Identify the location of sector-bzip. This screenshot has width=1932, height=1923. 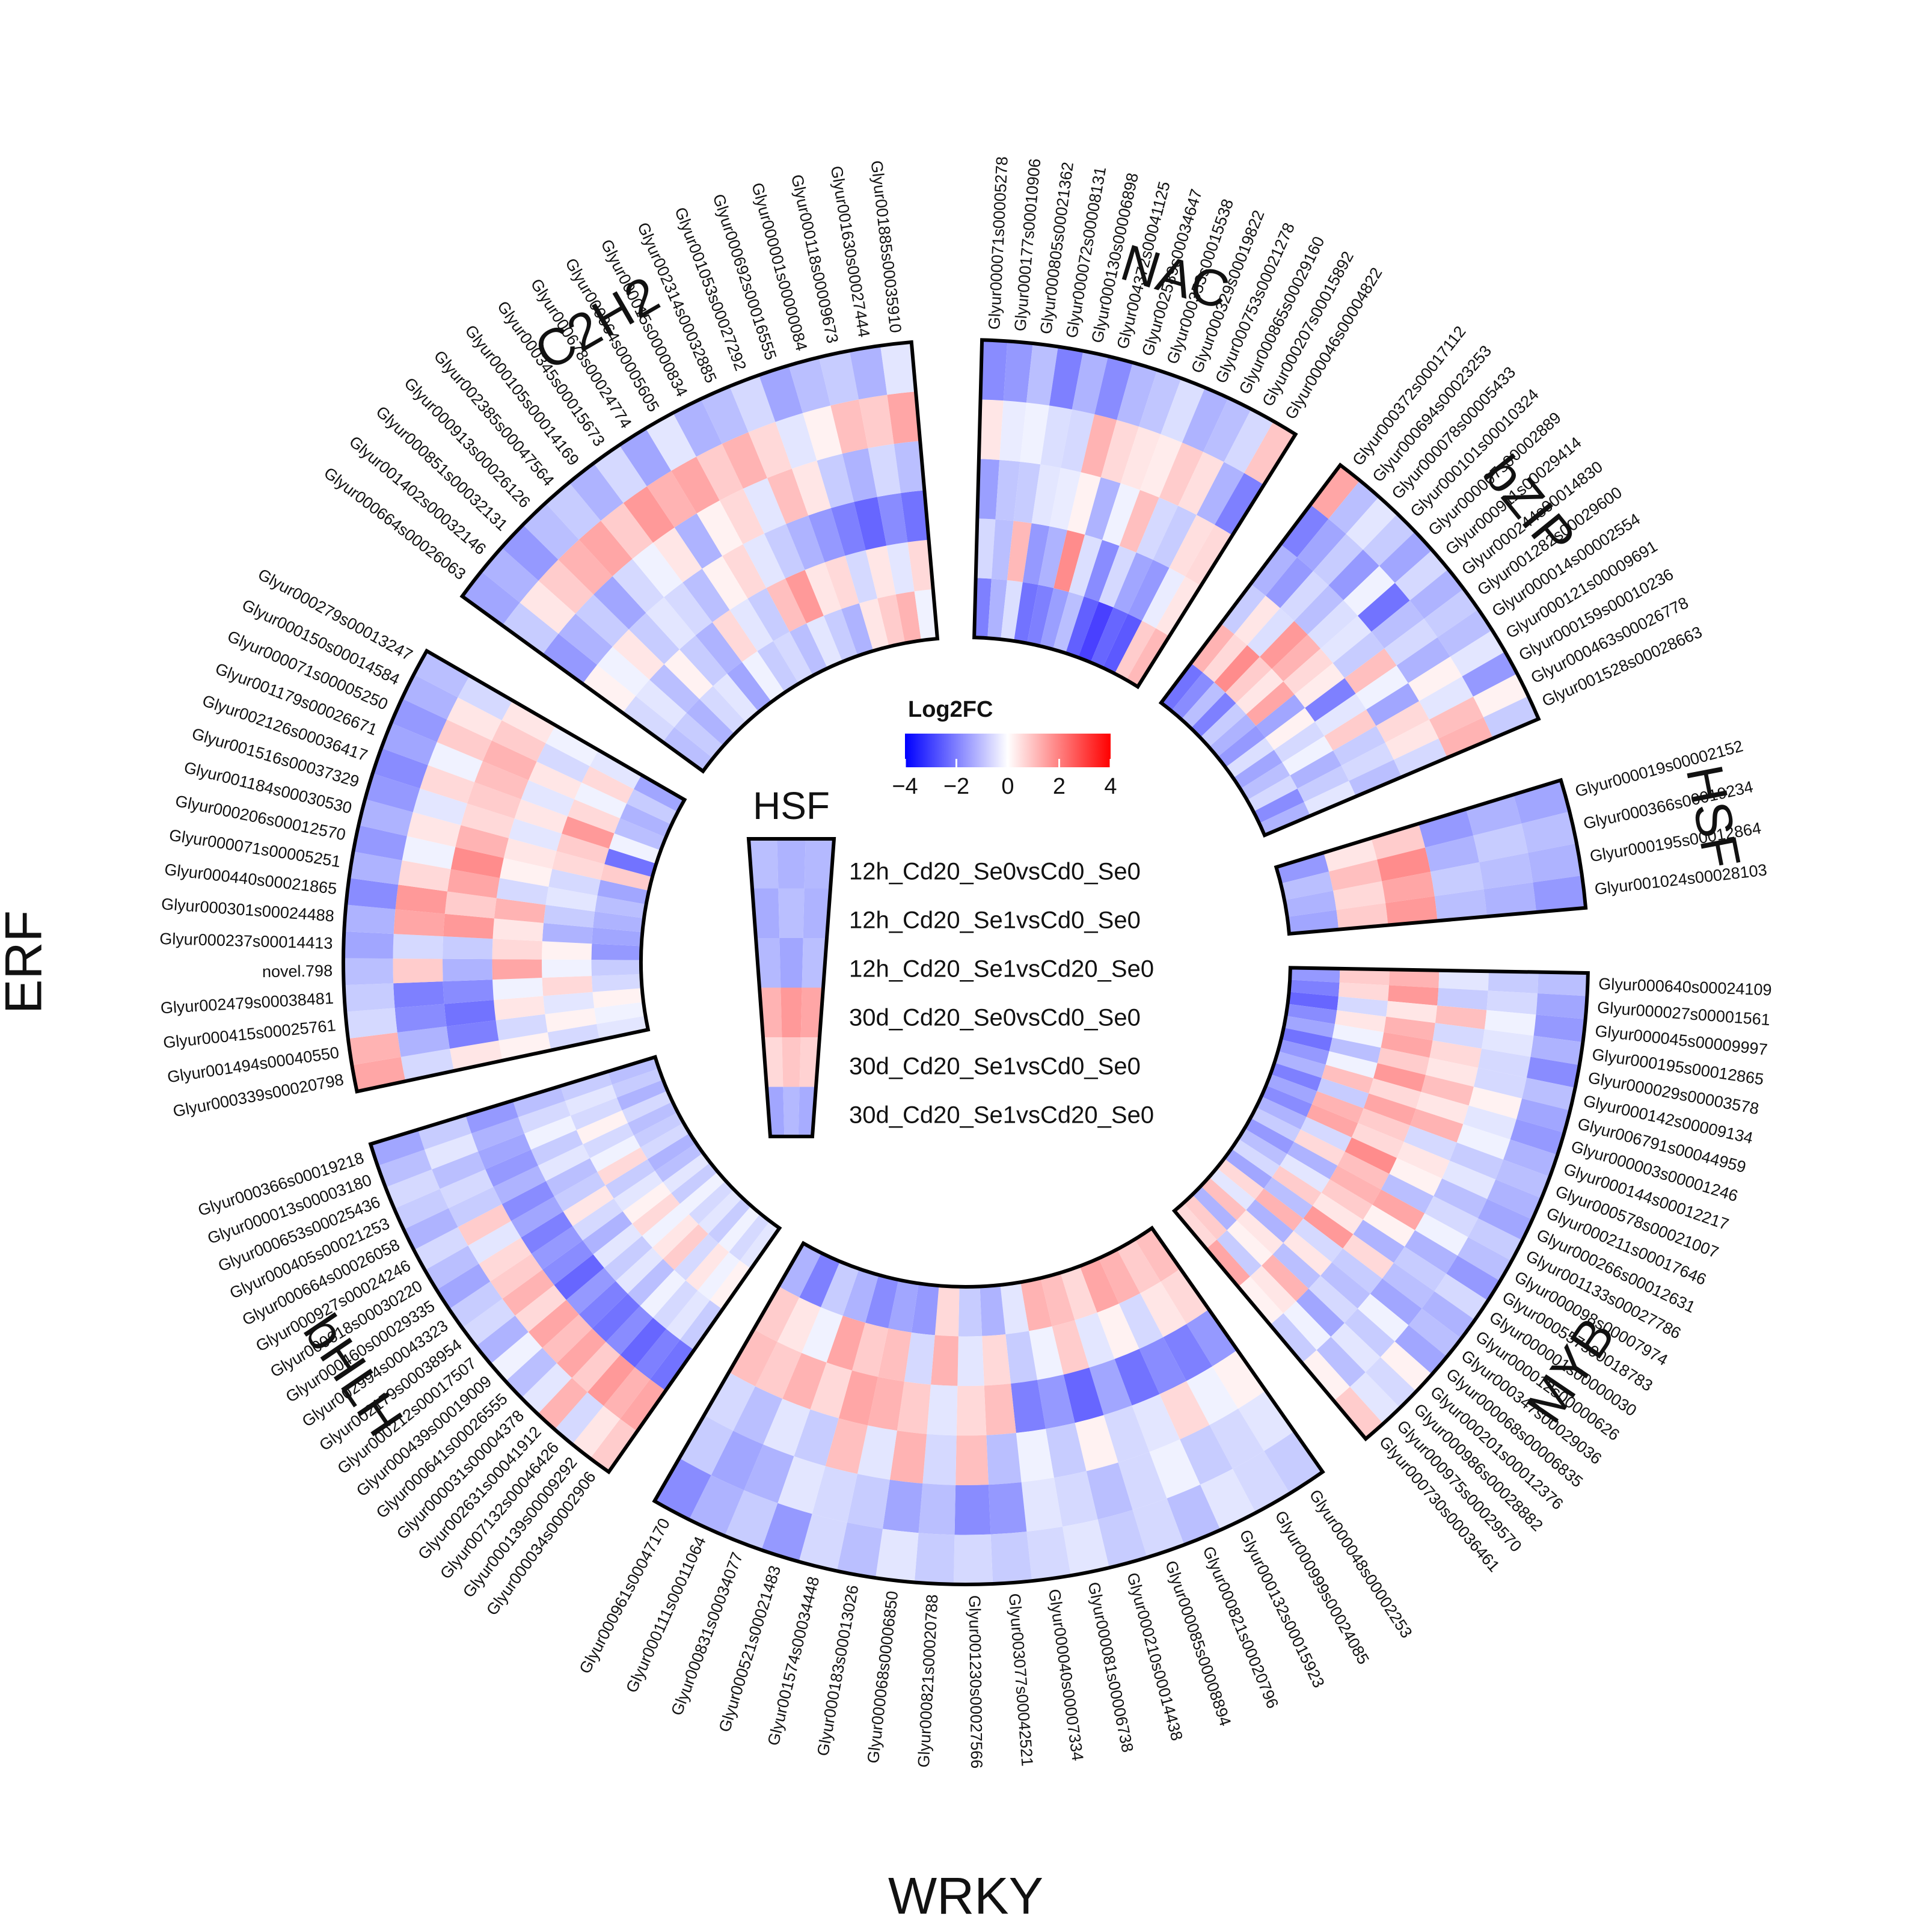
(1349, 650).